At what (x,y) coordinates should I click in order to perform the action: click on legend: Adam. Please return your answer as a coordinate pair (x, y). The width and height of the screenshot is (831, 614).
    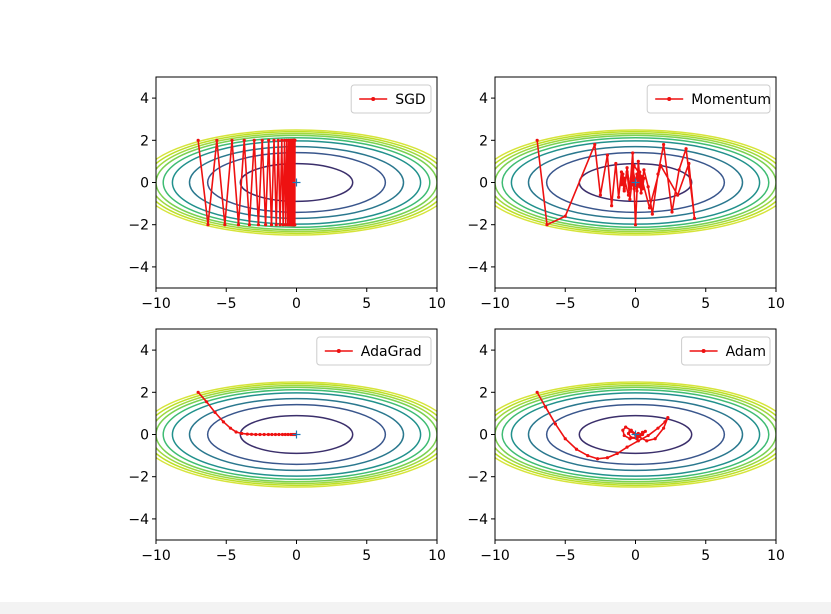
    Looking at the image, I should click on (726, 351).